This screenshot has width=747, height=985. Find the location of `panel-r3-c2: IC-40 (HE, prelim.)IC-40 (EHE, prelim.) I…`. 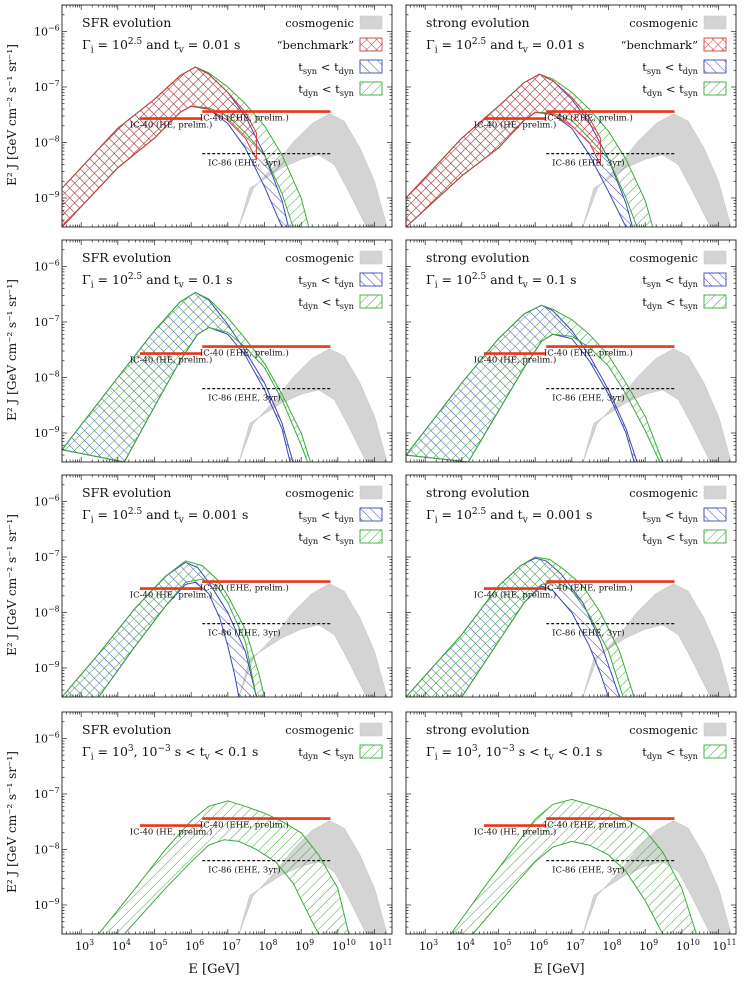

panel-r3-c2: IC-40 (HE, prelim.)IC-40 (EHE, prelim.) I… is located at coordinates (571, 586).